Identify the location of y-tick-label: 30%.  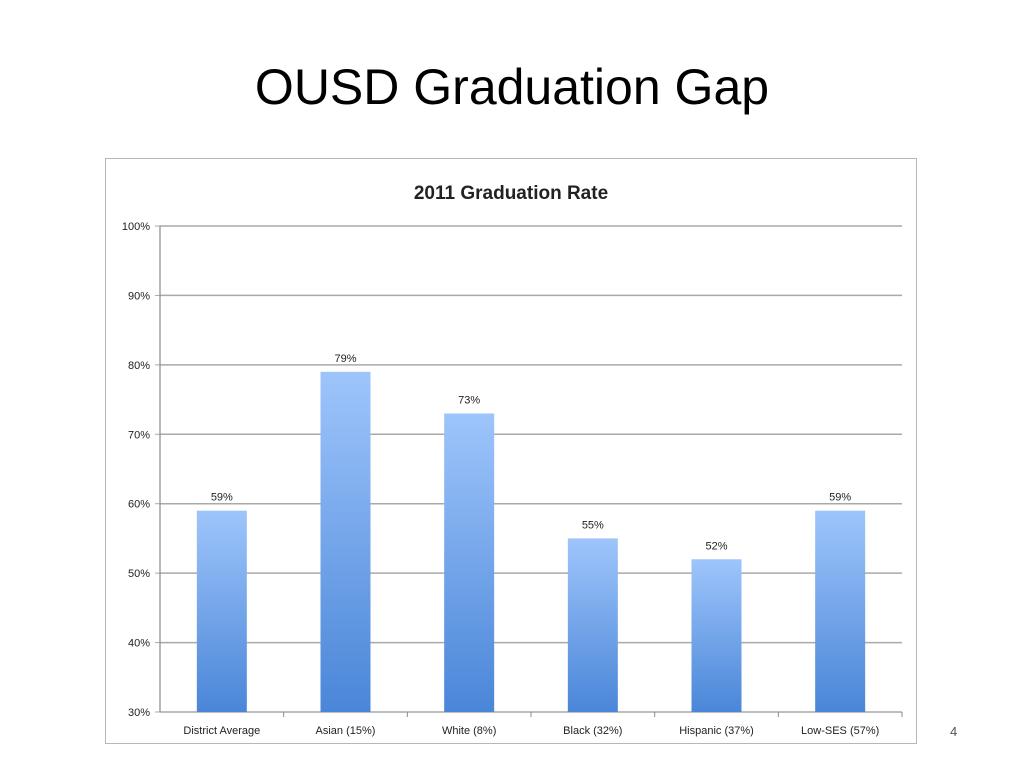
(139, 713).